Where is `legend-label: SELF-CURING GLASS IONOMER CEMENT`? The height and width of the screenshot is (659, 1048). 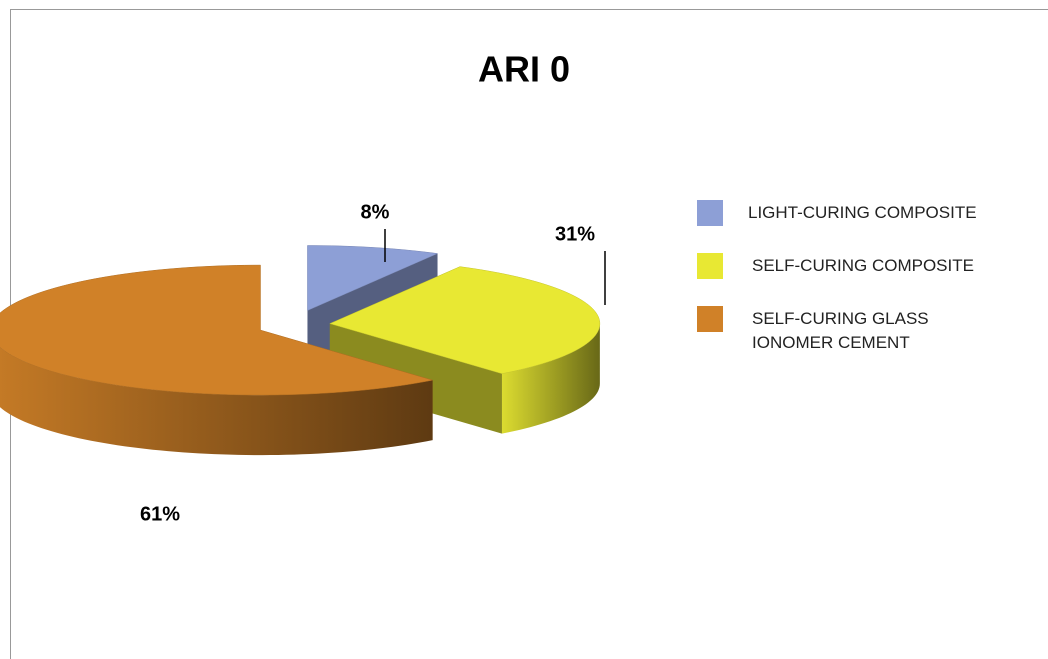 legend-label: SELF-CURING GLASS IONOMER CEMENT is located at coordinates (840, 330).